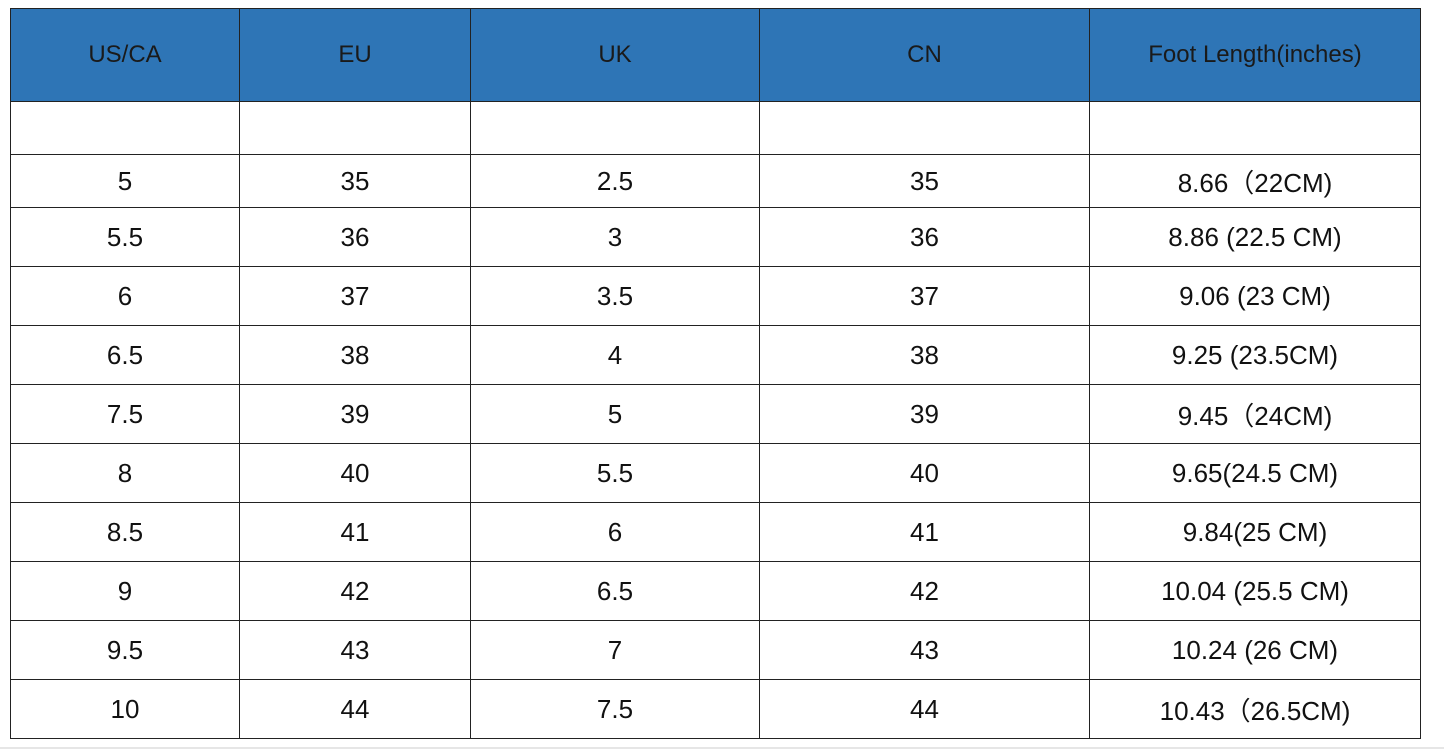 Image resolution: width=1444 pixels, height=752 pixels. Describe the element at coordinates (1255, 650) in the screenshot. I see `table-cell: 10.24 (26 CM)` at that location.